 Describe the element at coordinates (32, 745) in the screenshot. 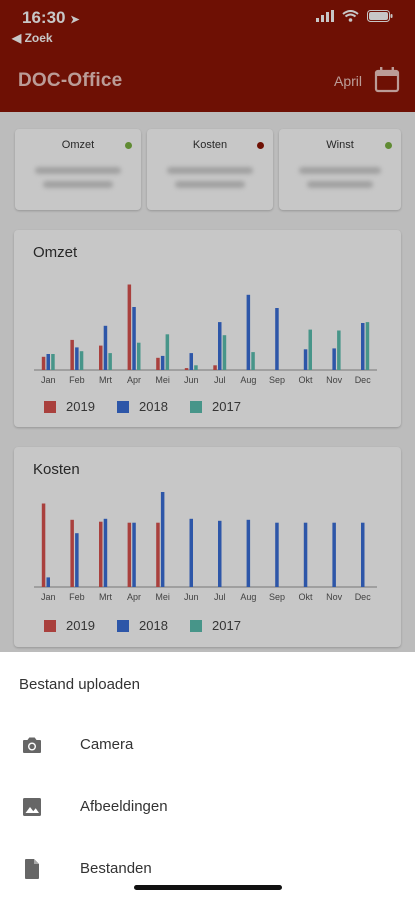

I see `camera-icon` at that location.